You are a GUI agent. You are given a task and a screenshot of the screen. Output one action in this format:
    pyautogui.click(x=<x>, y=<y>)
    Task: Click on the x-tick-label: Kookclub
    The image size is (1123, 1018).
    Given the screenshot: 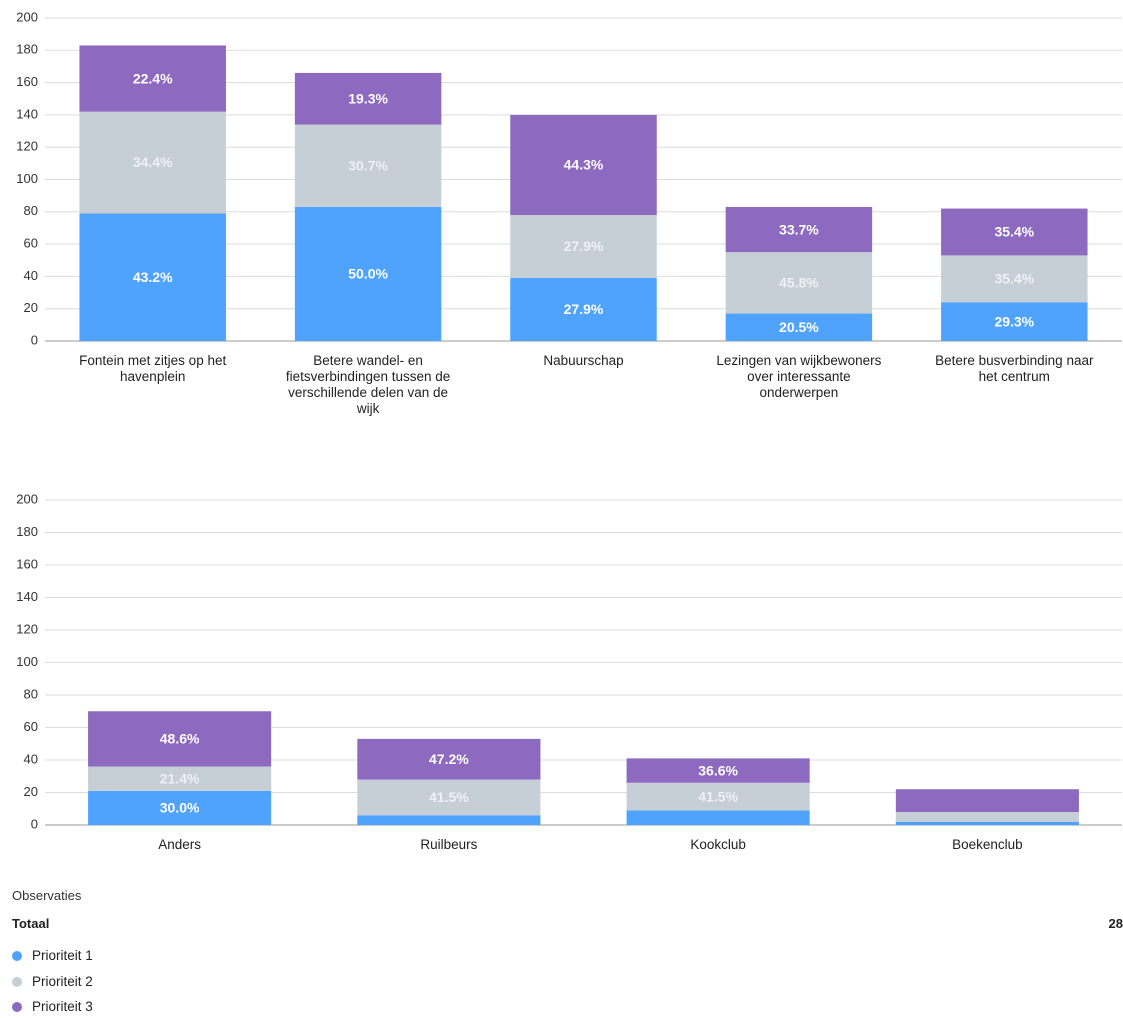 What is the action you would take?
    pyautogui.click(x=718, y=844)
    